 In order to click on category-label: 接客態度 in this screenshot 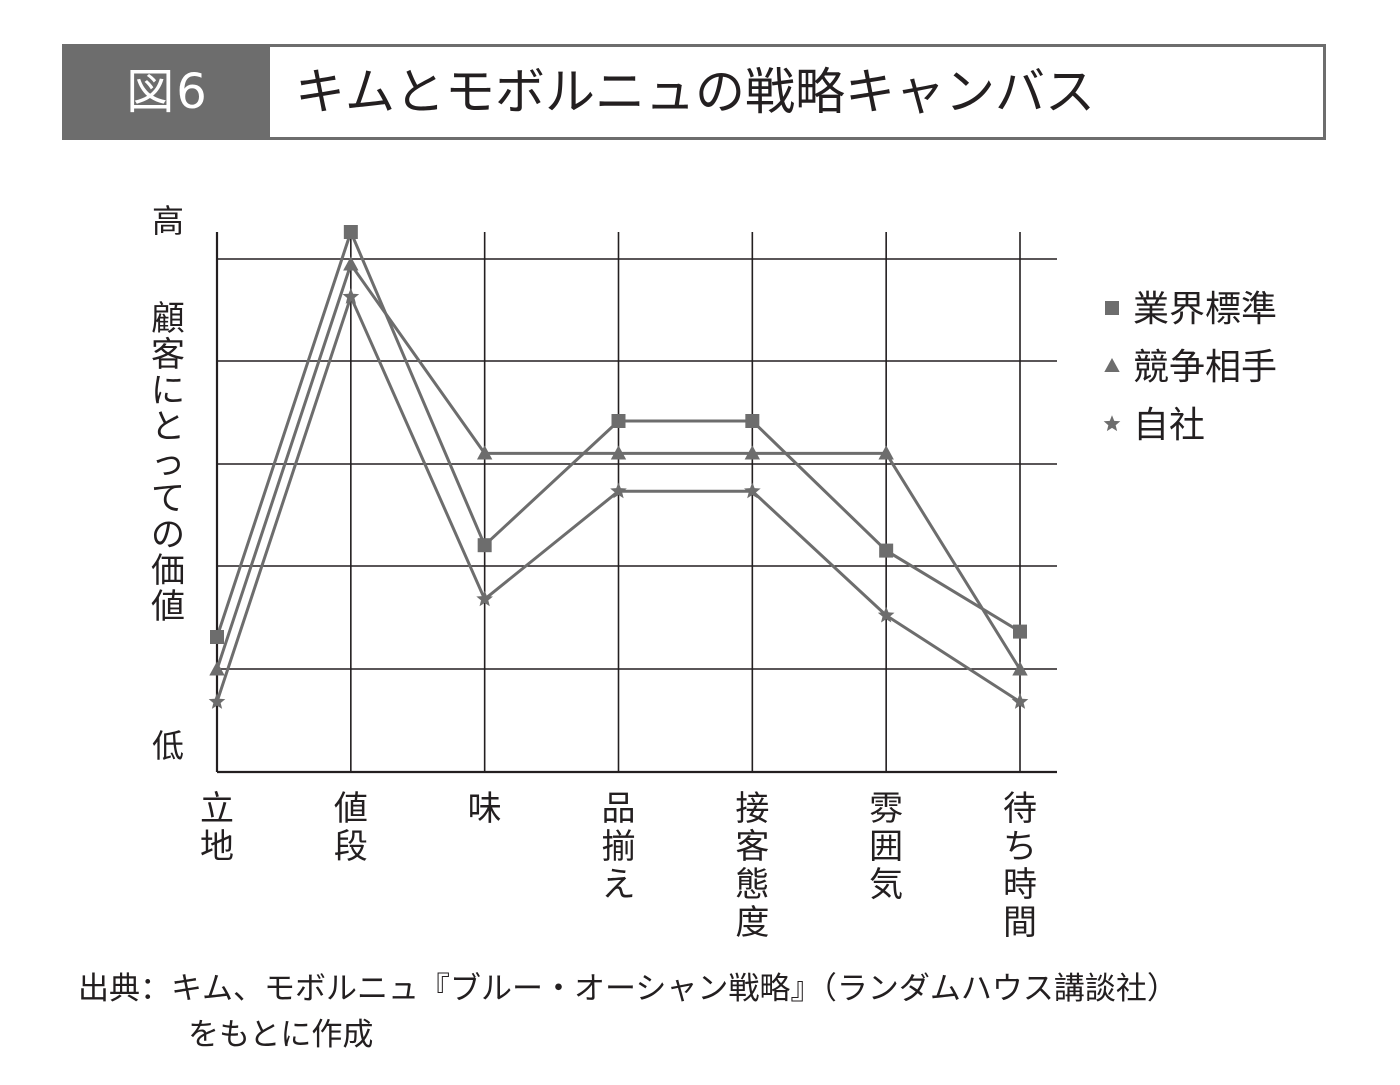, I will do `click(752, 866)`.